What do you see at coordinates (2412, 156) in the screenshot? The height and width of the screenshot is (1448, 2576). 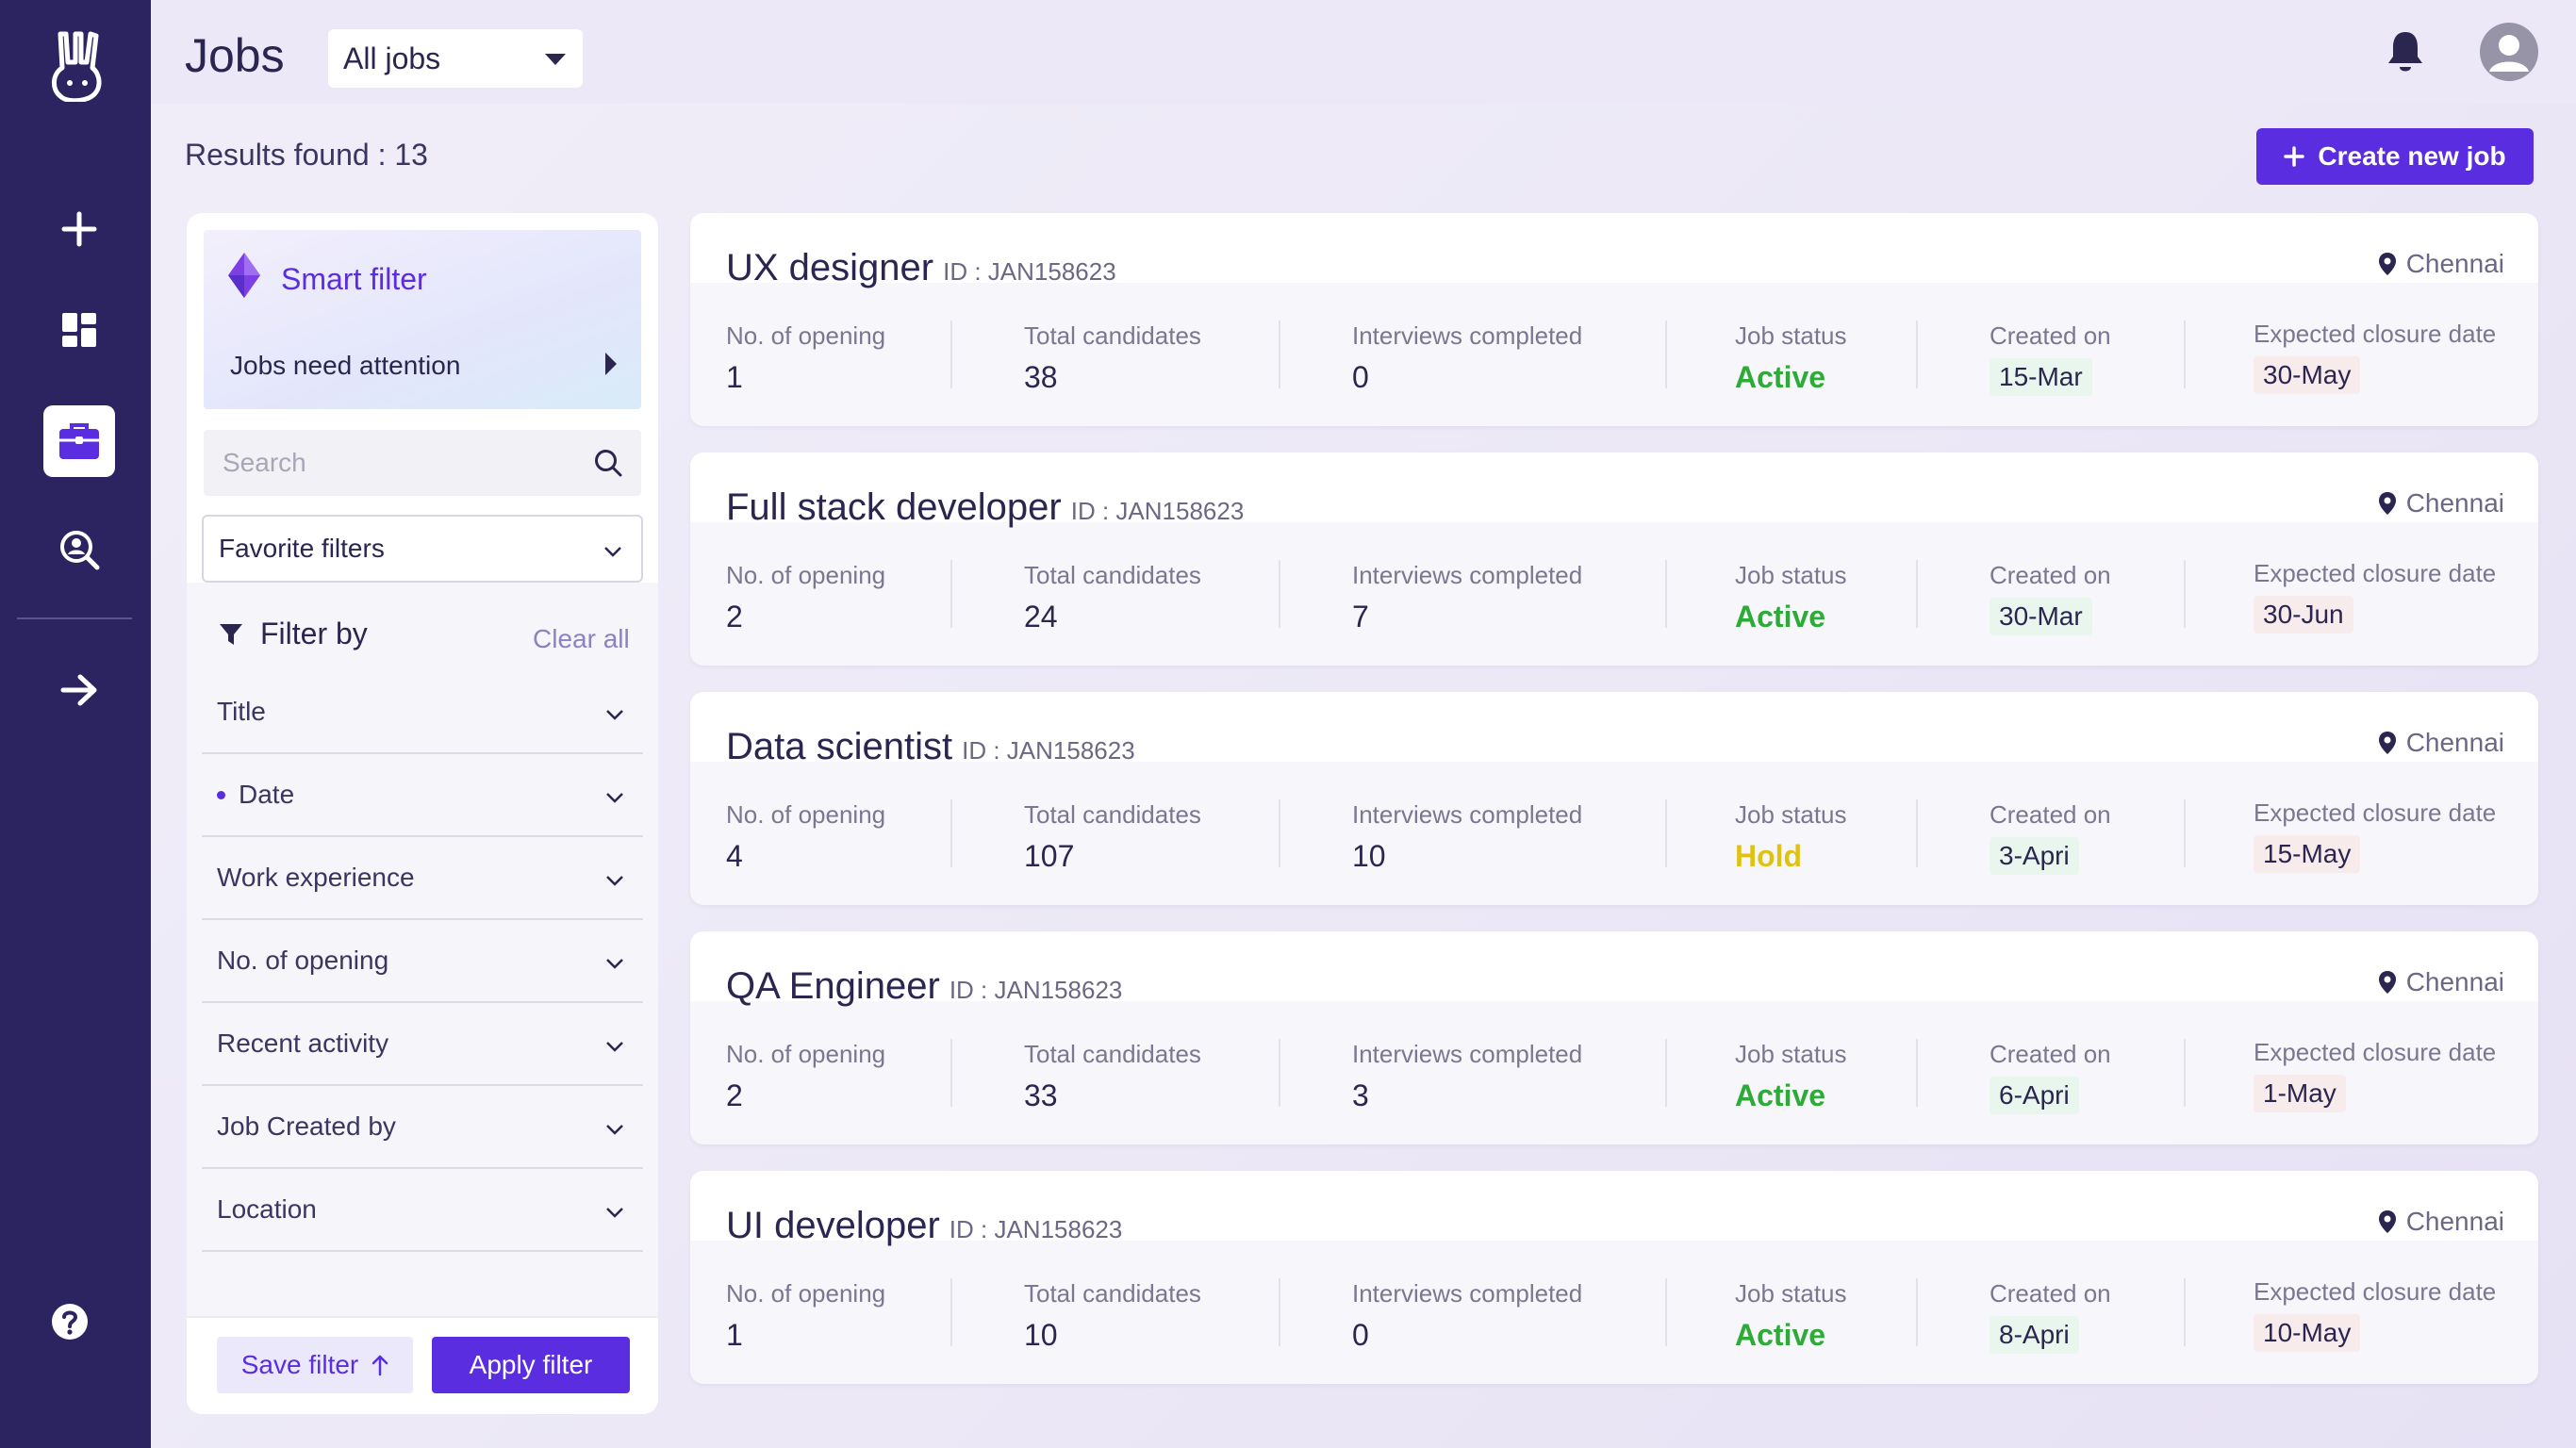 I see `create-new-job-label: Create new job` at bounding box center [2412, 156].